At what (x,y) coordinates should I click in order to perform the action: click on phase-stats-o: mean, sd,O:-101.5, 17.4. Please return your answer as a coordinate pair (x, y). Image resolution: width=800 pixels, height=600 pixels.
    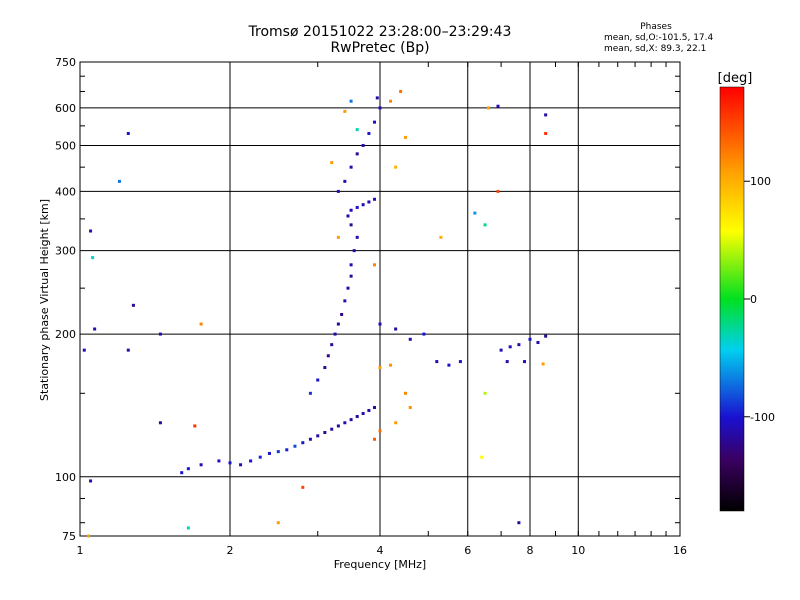
    Looking at the image, I should click on (659, 38).